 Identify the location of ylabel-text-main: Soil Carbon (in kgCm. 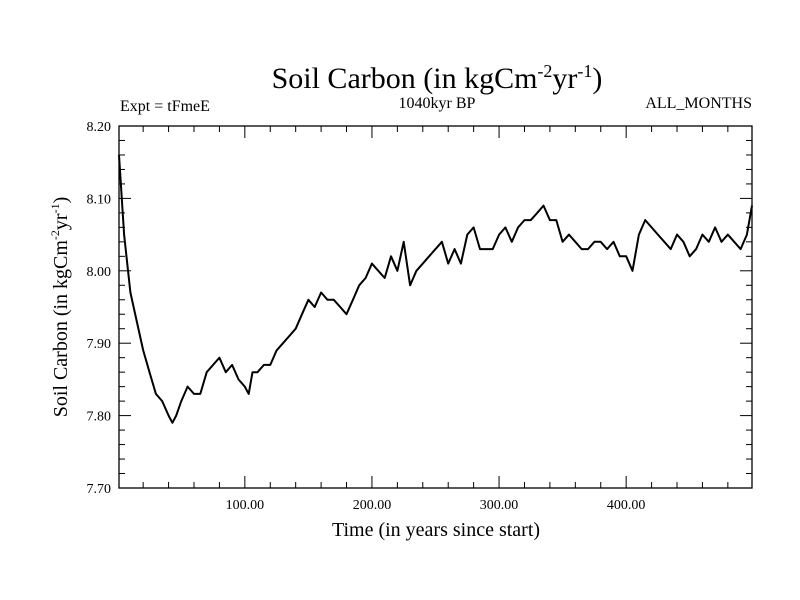
(61, 329).